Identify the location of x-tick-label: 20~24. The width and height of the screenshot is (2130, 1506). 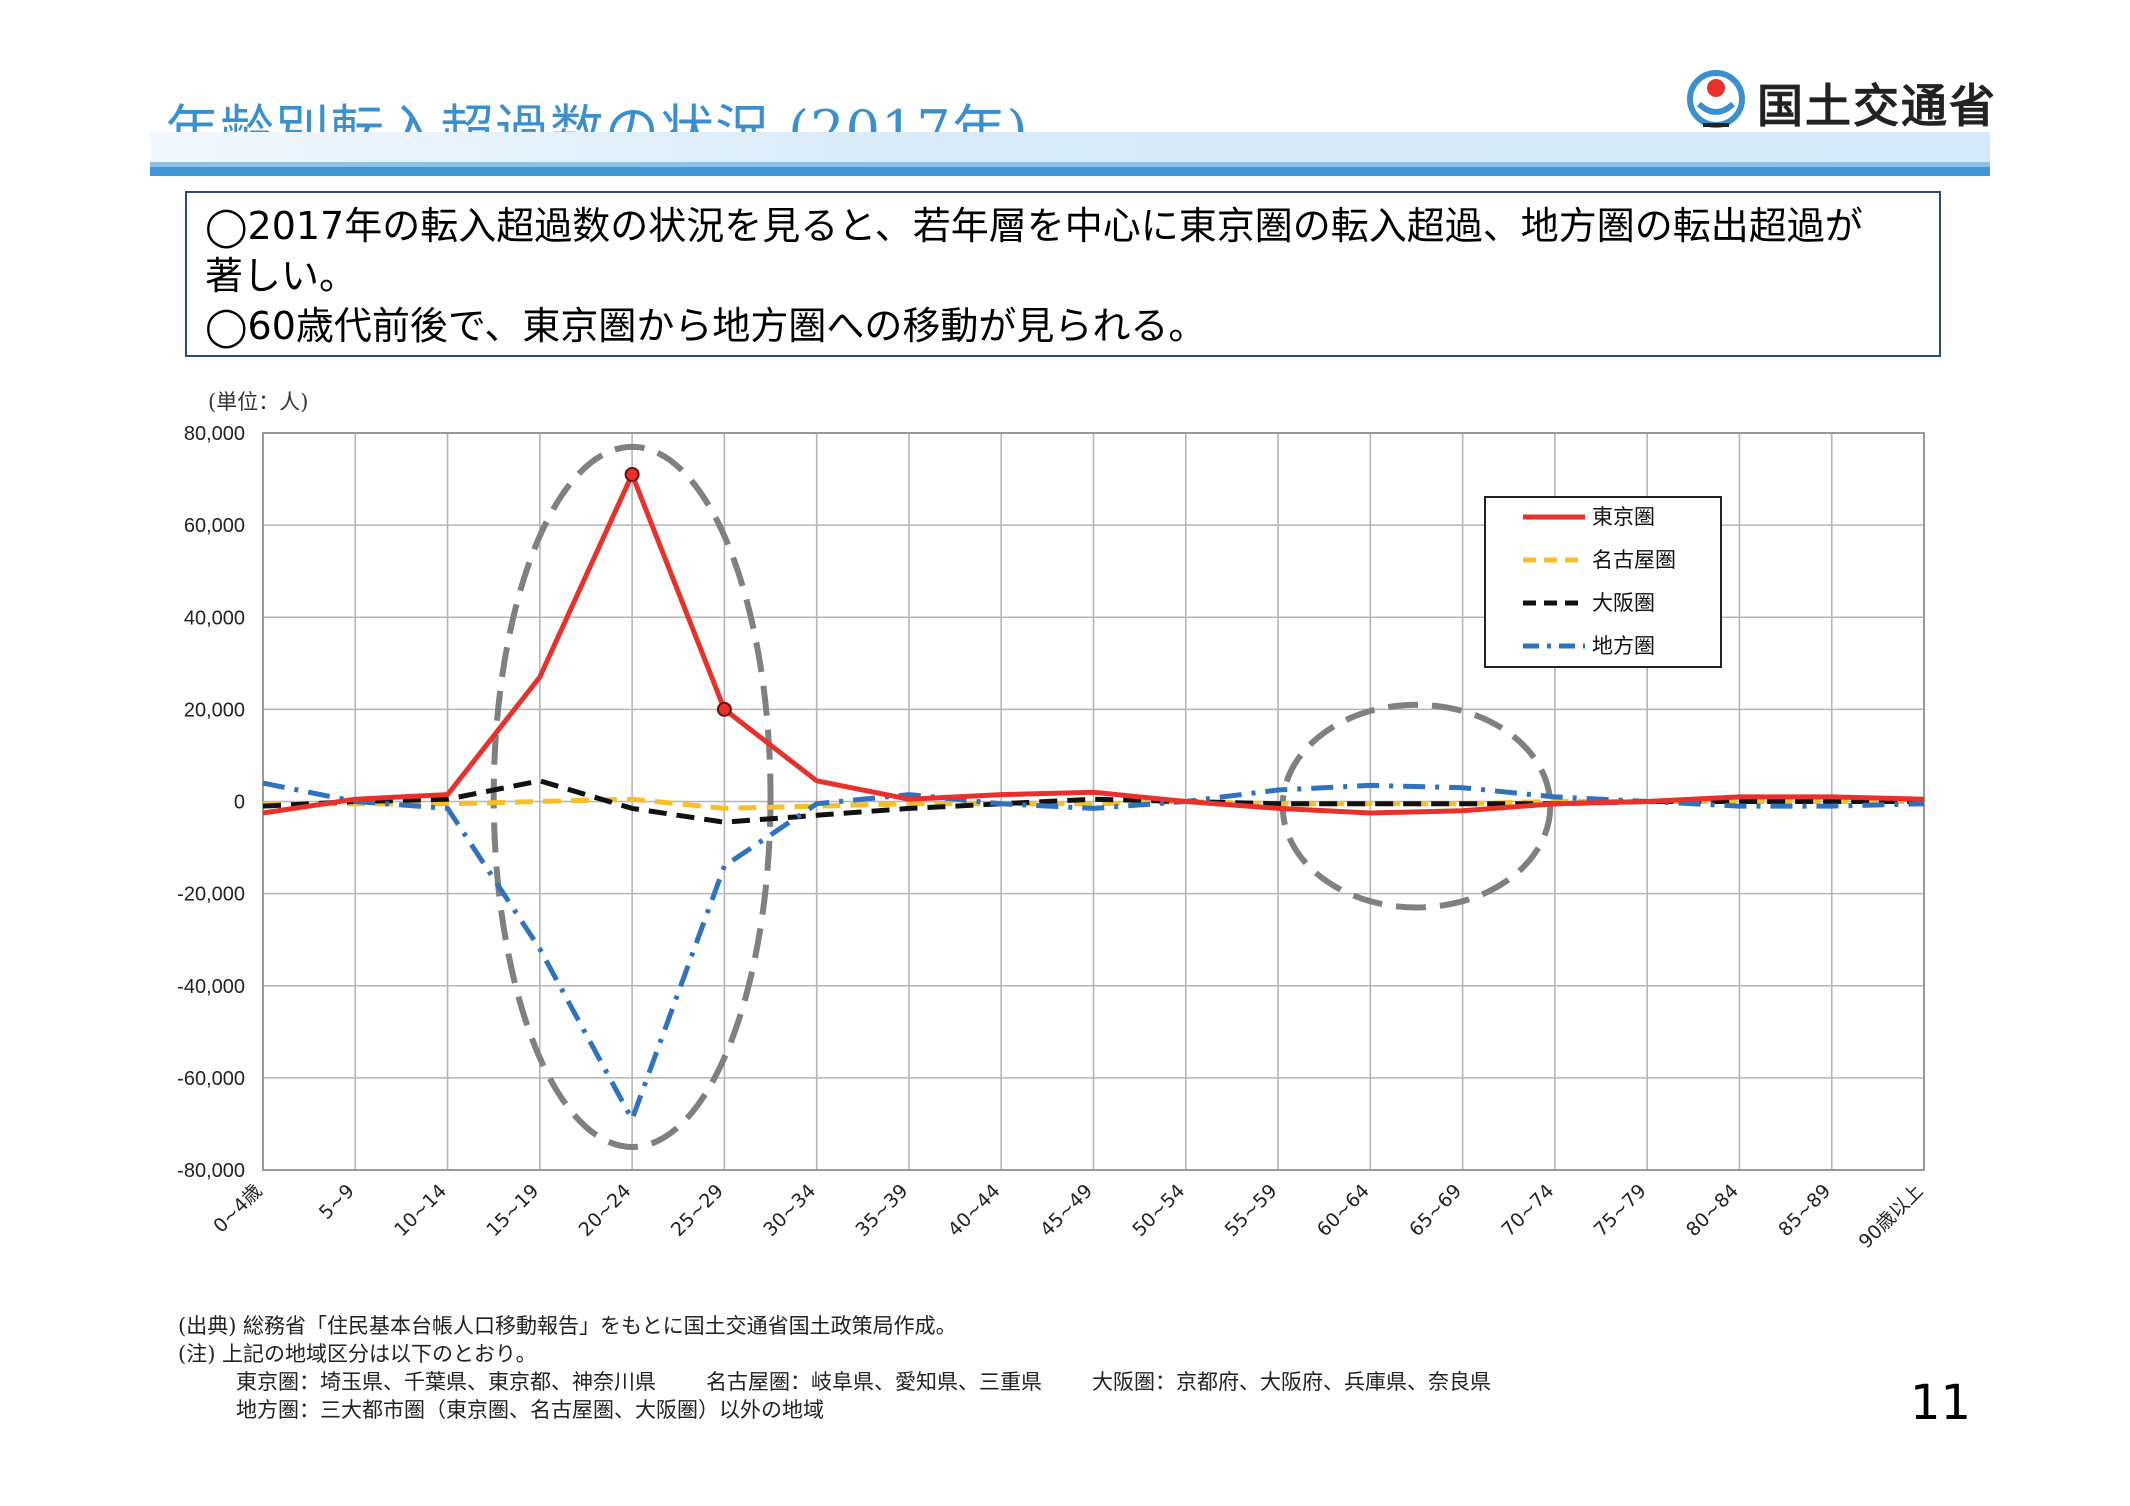
(605, 1210).